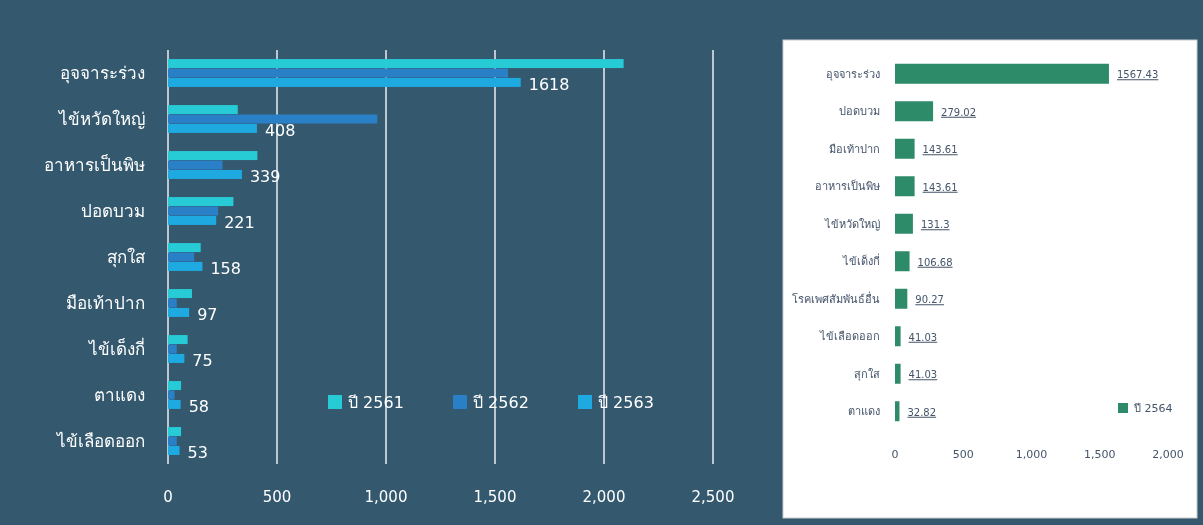  What do you see at coordinates (549, 84) in the screenshot?
I see `data-label: 1618` at bounding box center [549, 84].